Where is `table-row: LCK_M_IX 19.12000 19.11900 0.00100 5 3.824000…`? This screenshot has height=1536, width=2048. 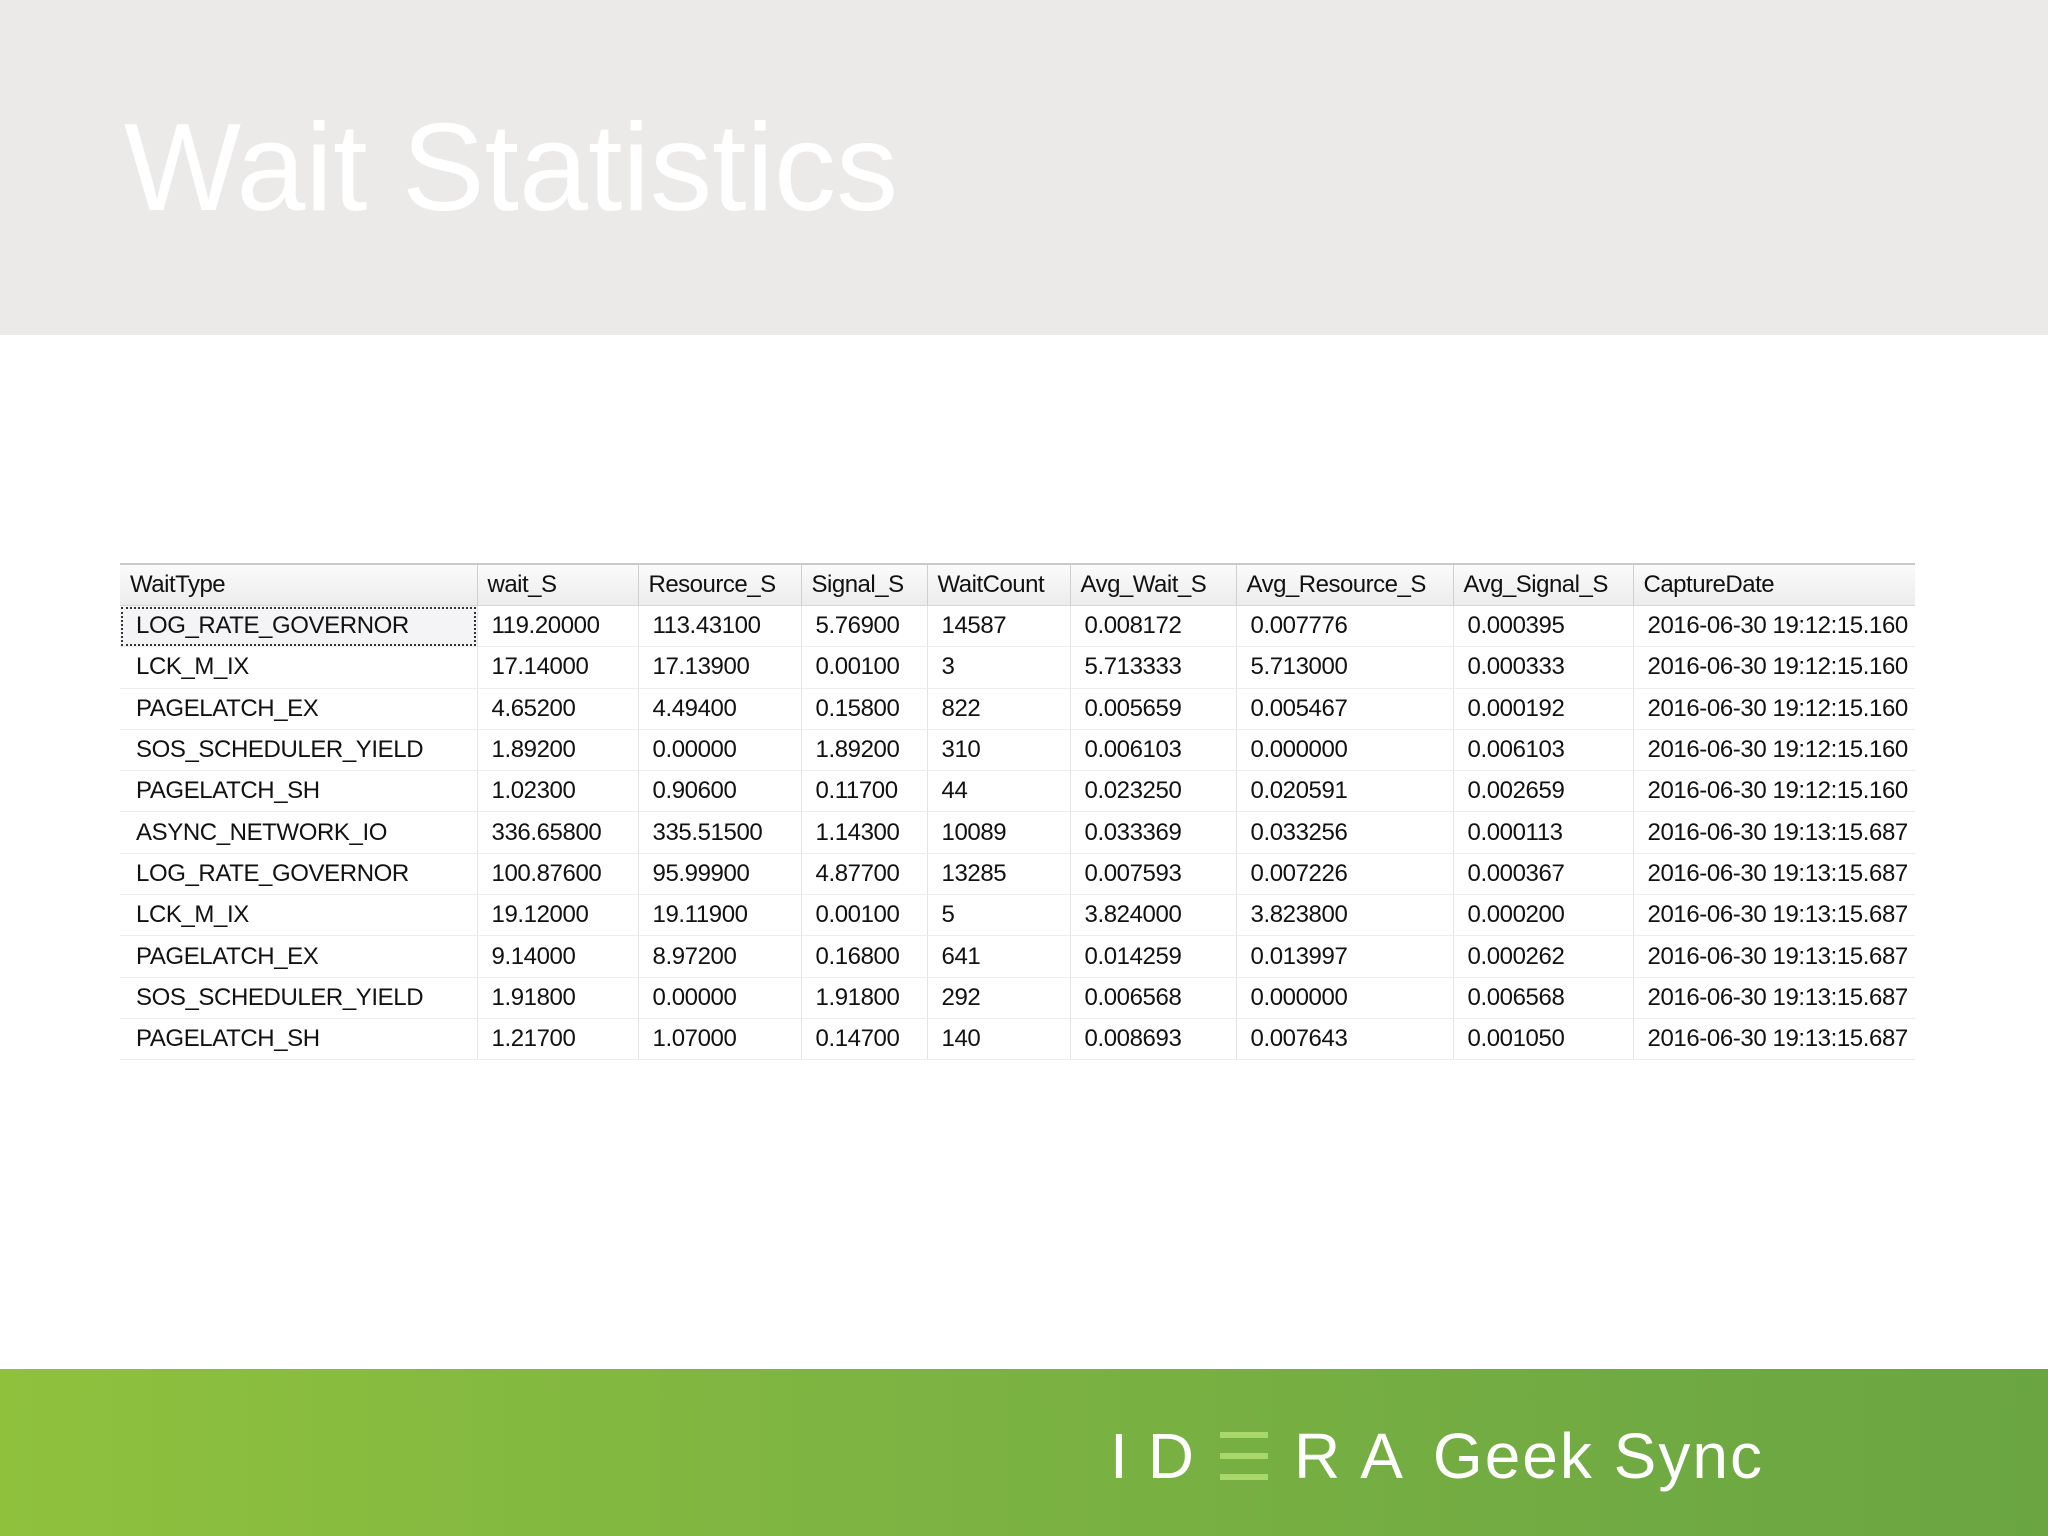 table-row: LCK_M_IX 19.12000 19.11900 0.00100 5 3.824000… is located at coordinates (1017, 915).